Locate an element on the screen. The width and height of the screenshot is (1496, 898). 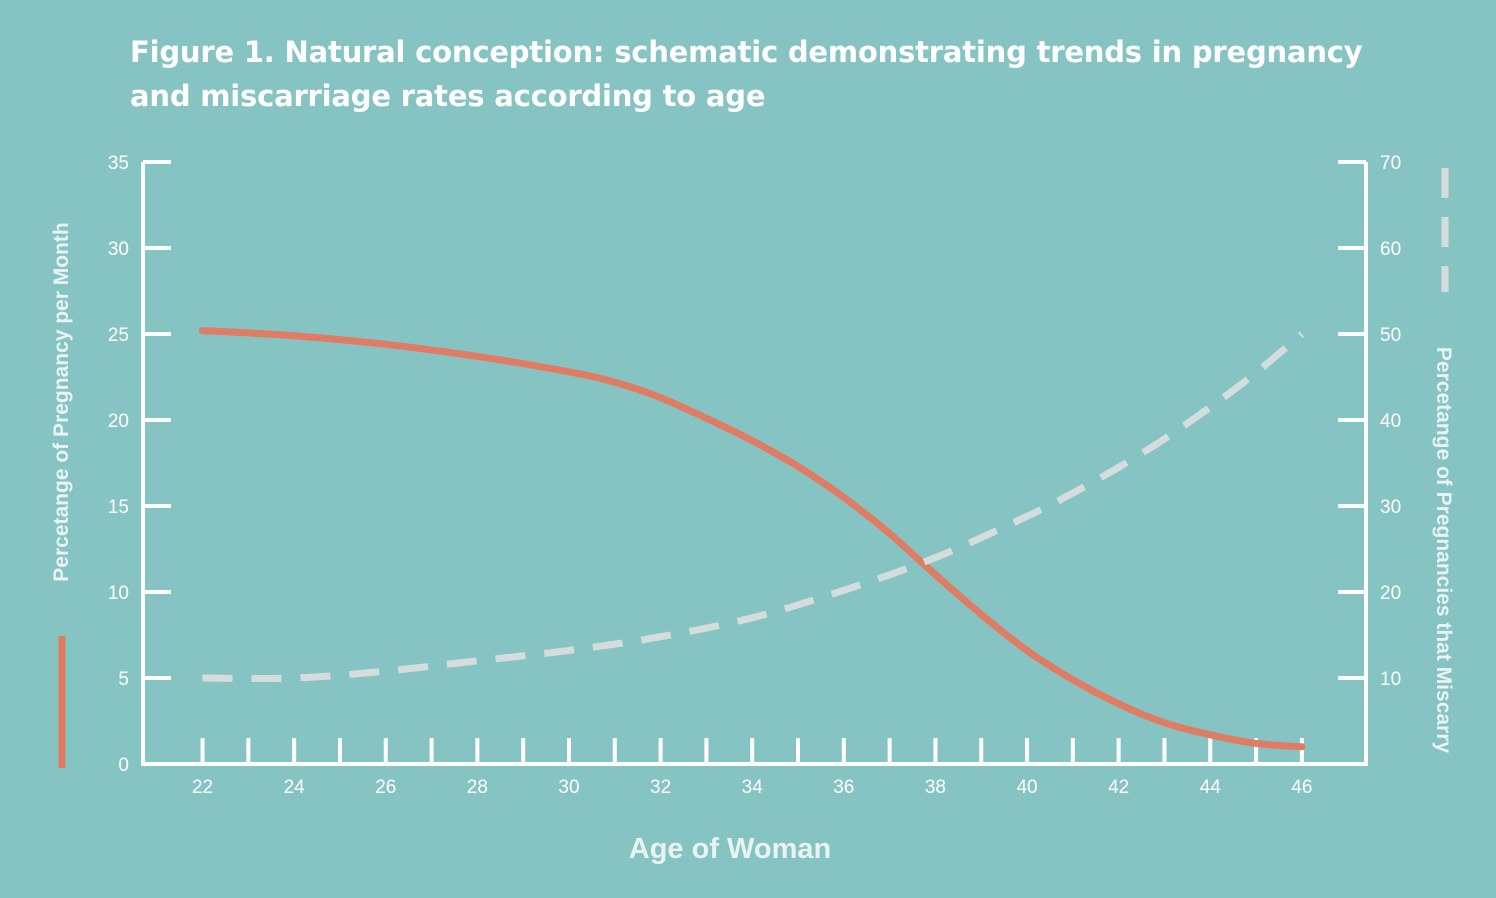
x-tick-label: 44 is located at coordinates (1211, 787).